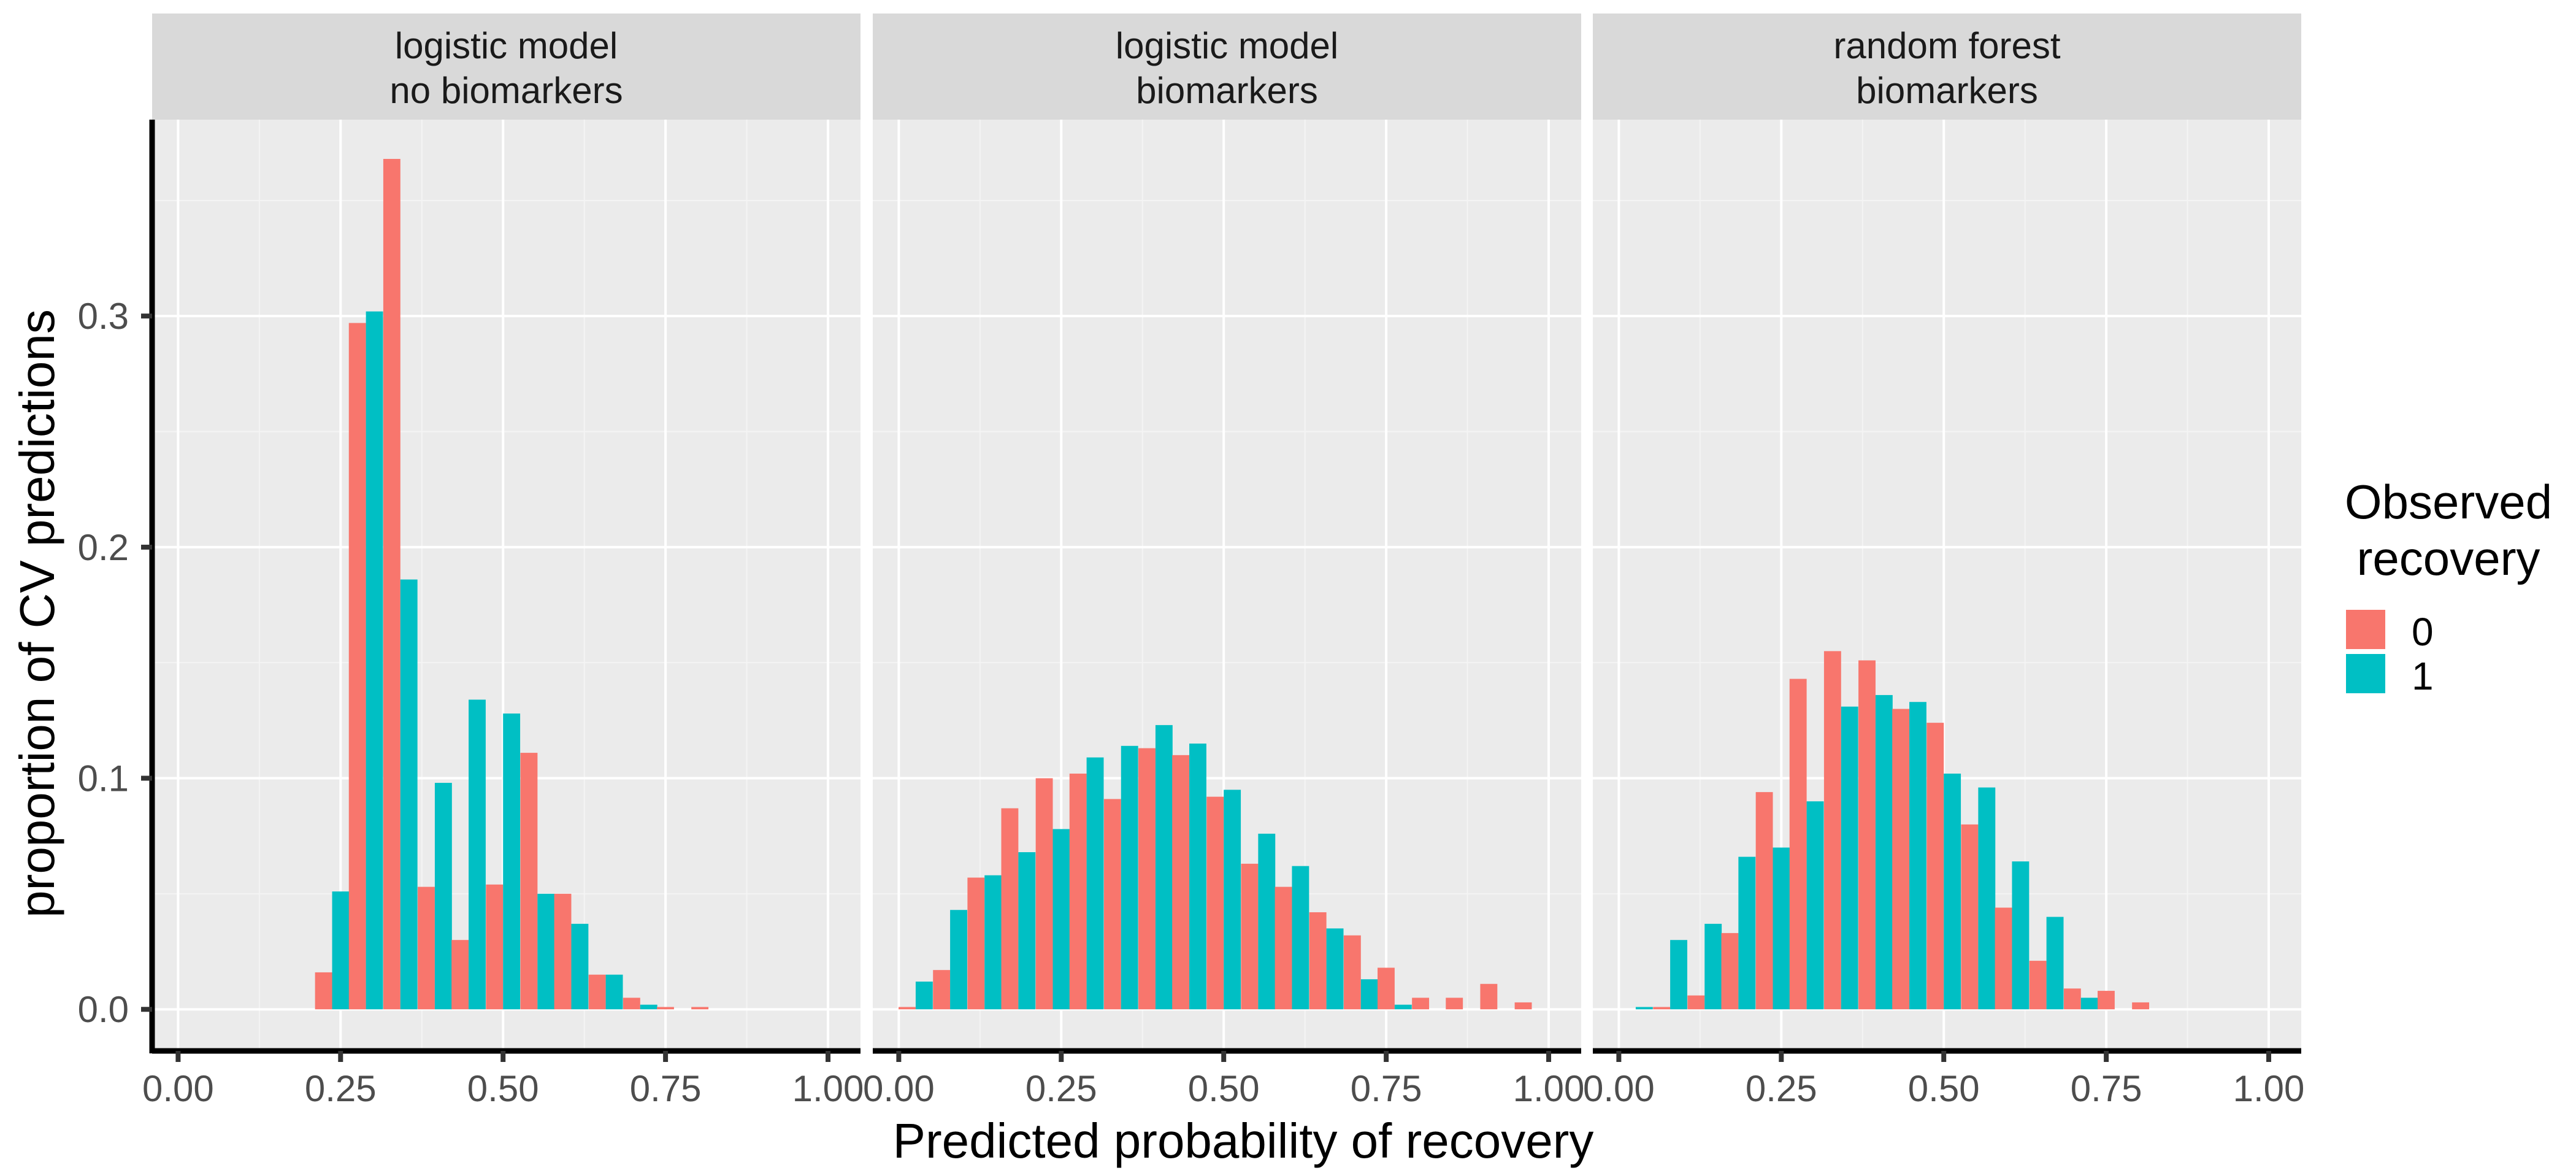 The height and width of the screenshot is (1173, 2576). What do you see at coordinates (2423, 632) in the screenshot?
I see `legend-label-observed-0: 0` at bounding box center [2423, 632].